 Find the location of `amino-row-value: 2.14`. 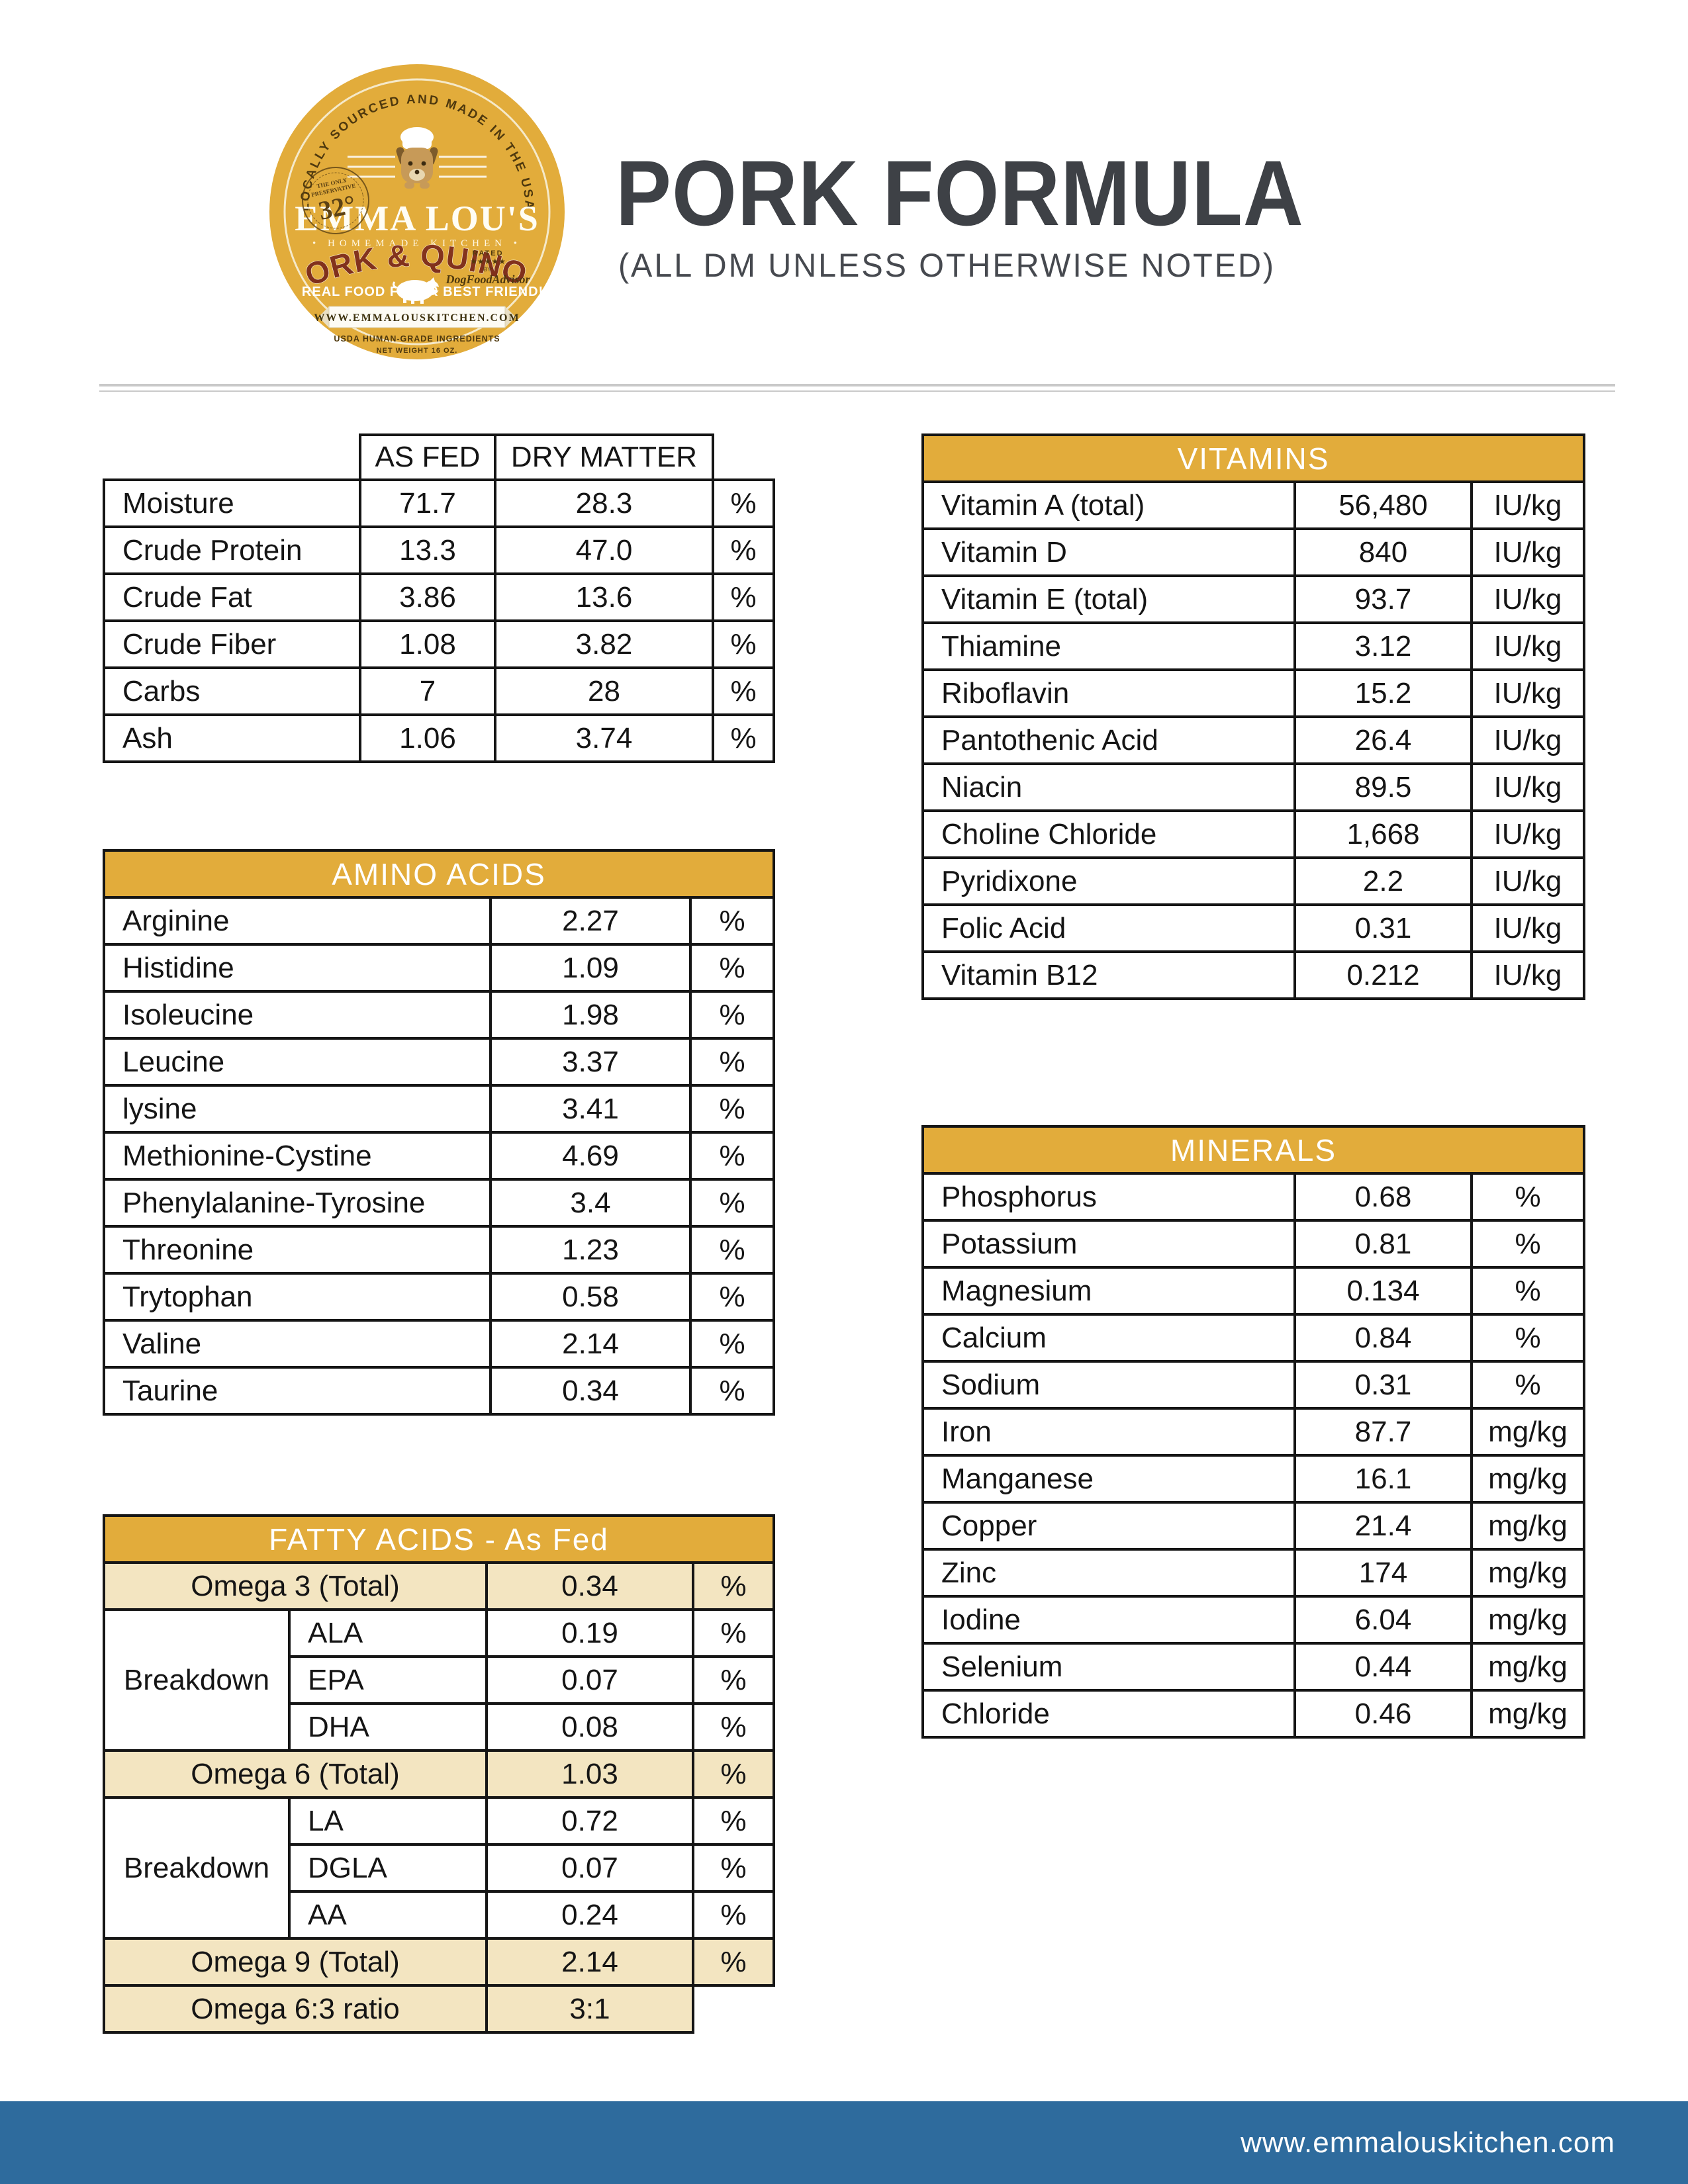

amino-row-value: 2.14 is located at coordinates (590, 1344).